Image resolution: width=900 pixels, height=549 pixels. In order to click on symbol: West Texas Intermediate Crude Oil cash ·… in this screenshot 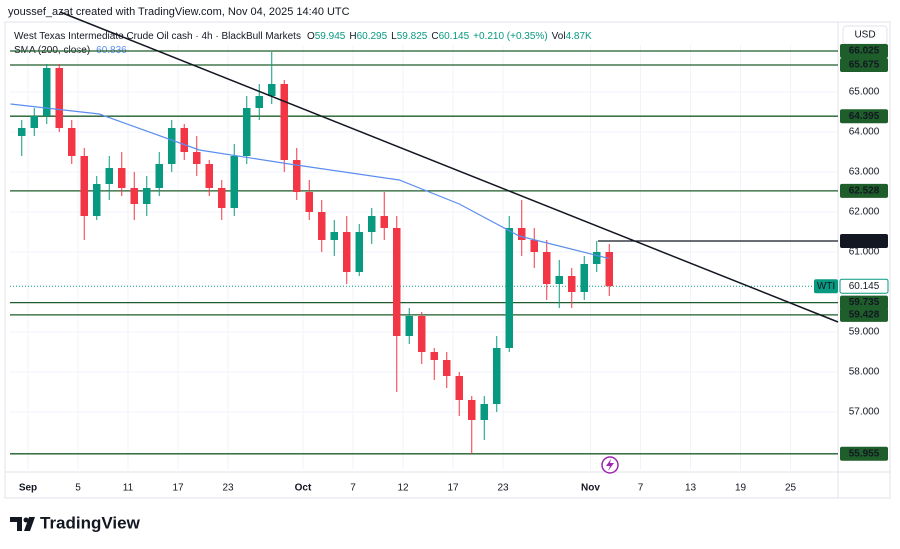, I will do `click(157, 36)`.